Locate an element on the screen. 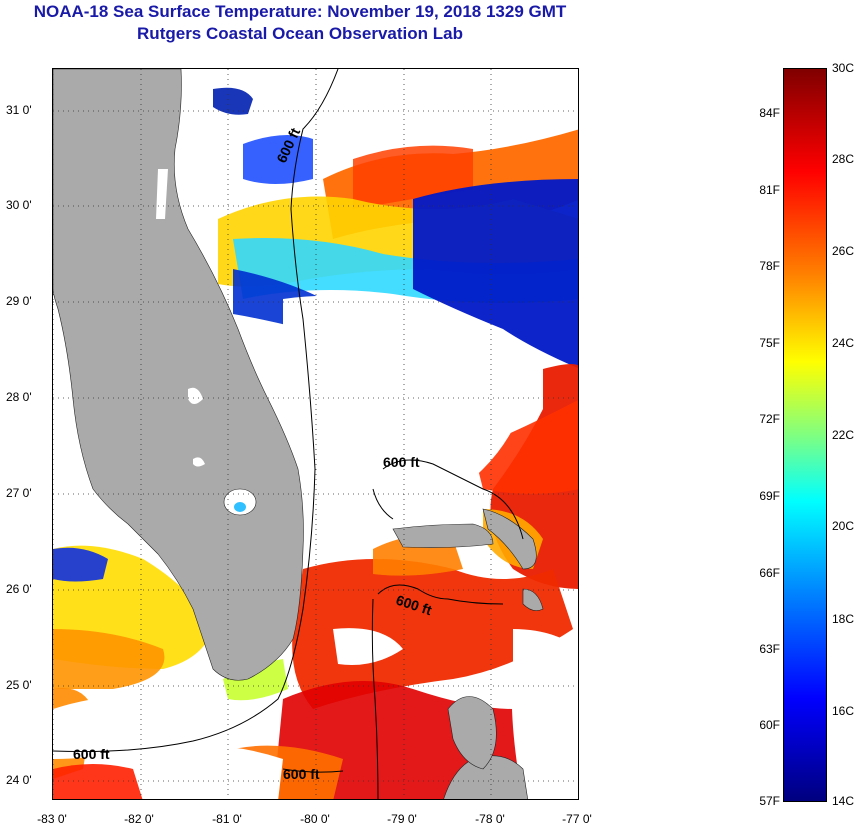 This screenshot has width=865, height=832. cloud-central-region is located at coordinates (408, 414).